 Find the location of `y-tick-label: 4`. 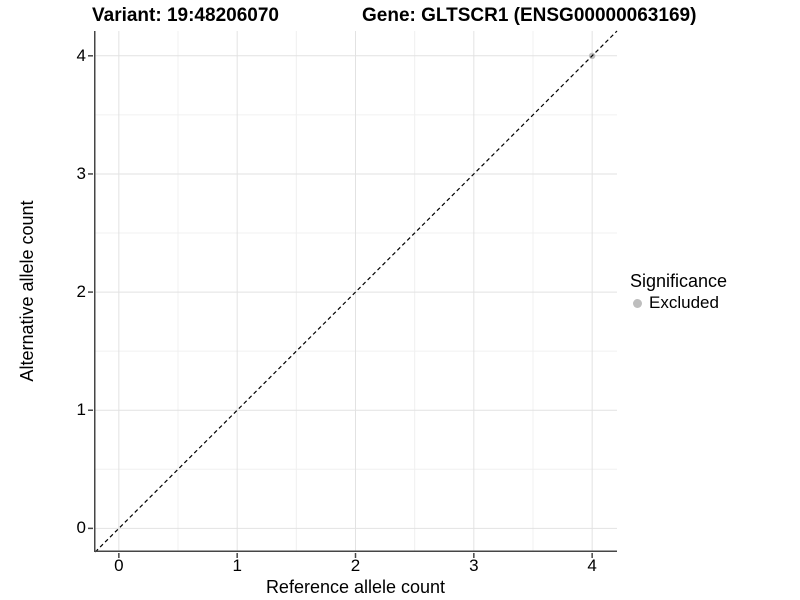

y-tick-label: 4 is located at coordinates (81, 55).